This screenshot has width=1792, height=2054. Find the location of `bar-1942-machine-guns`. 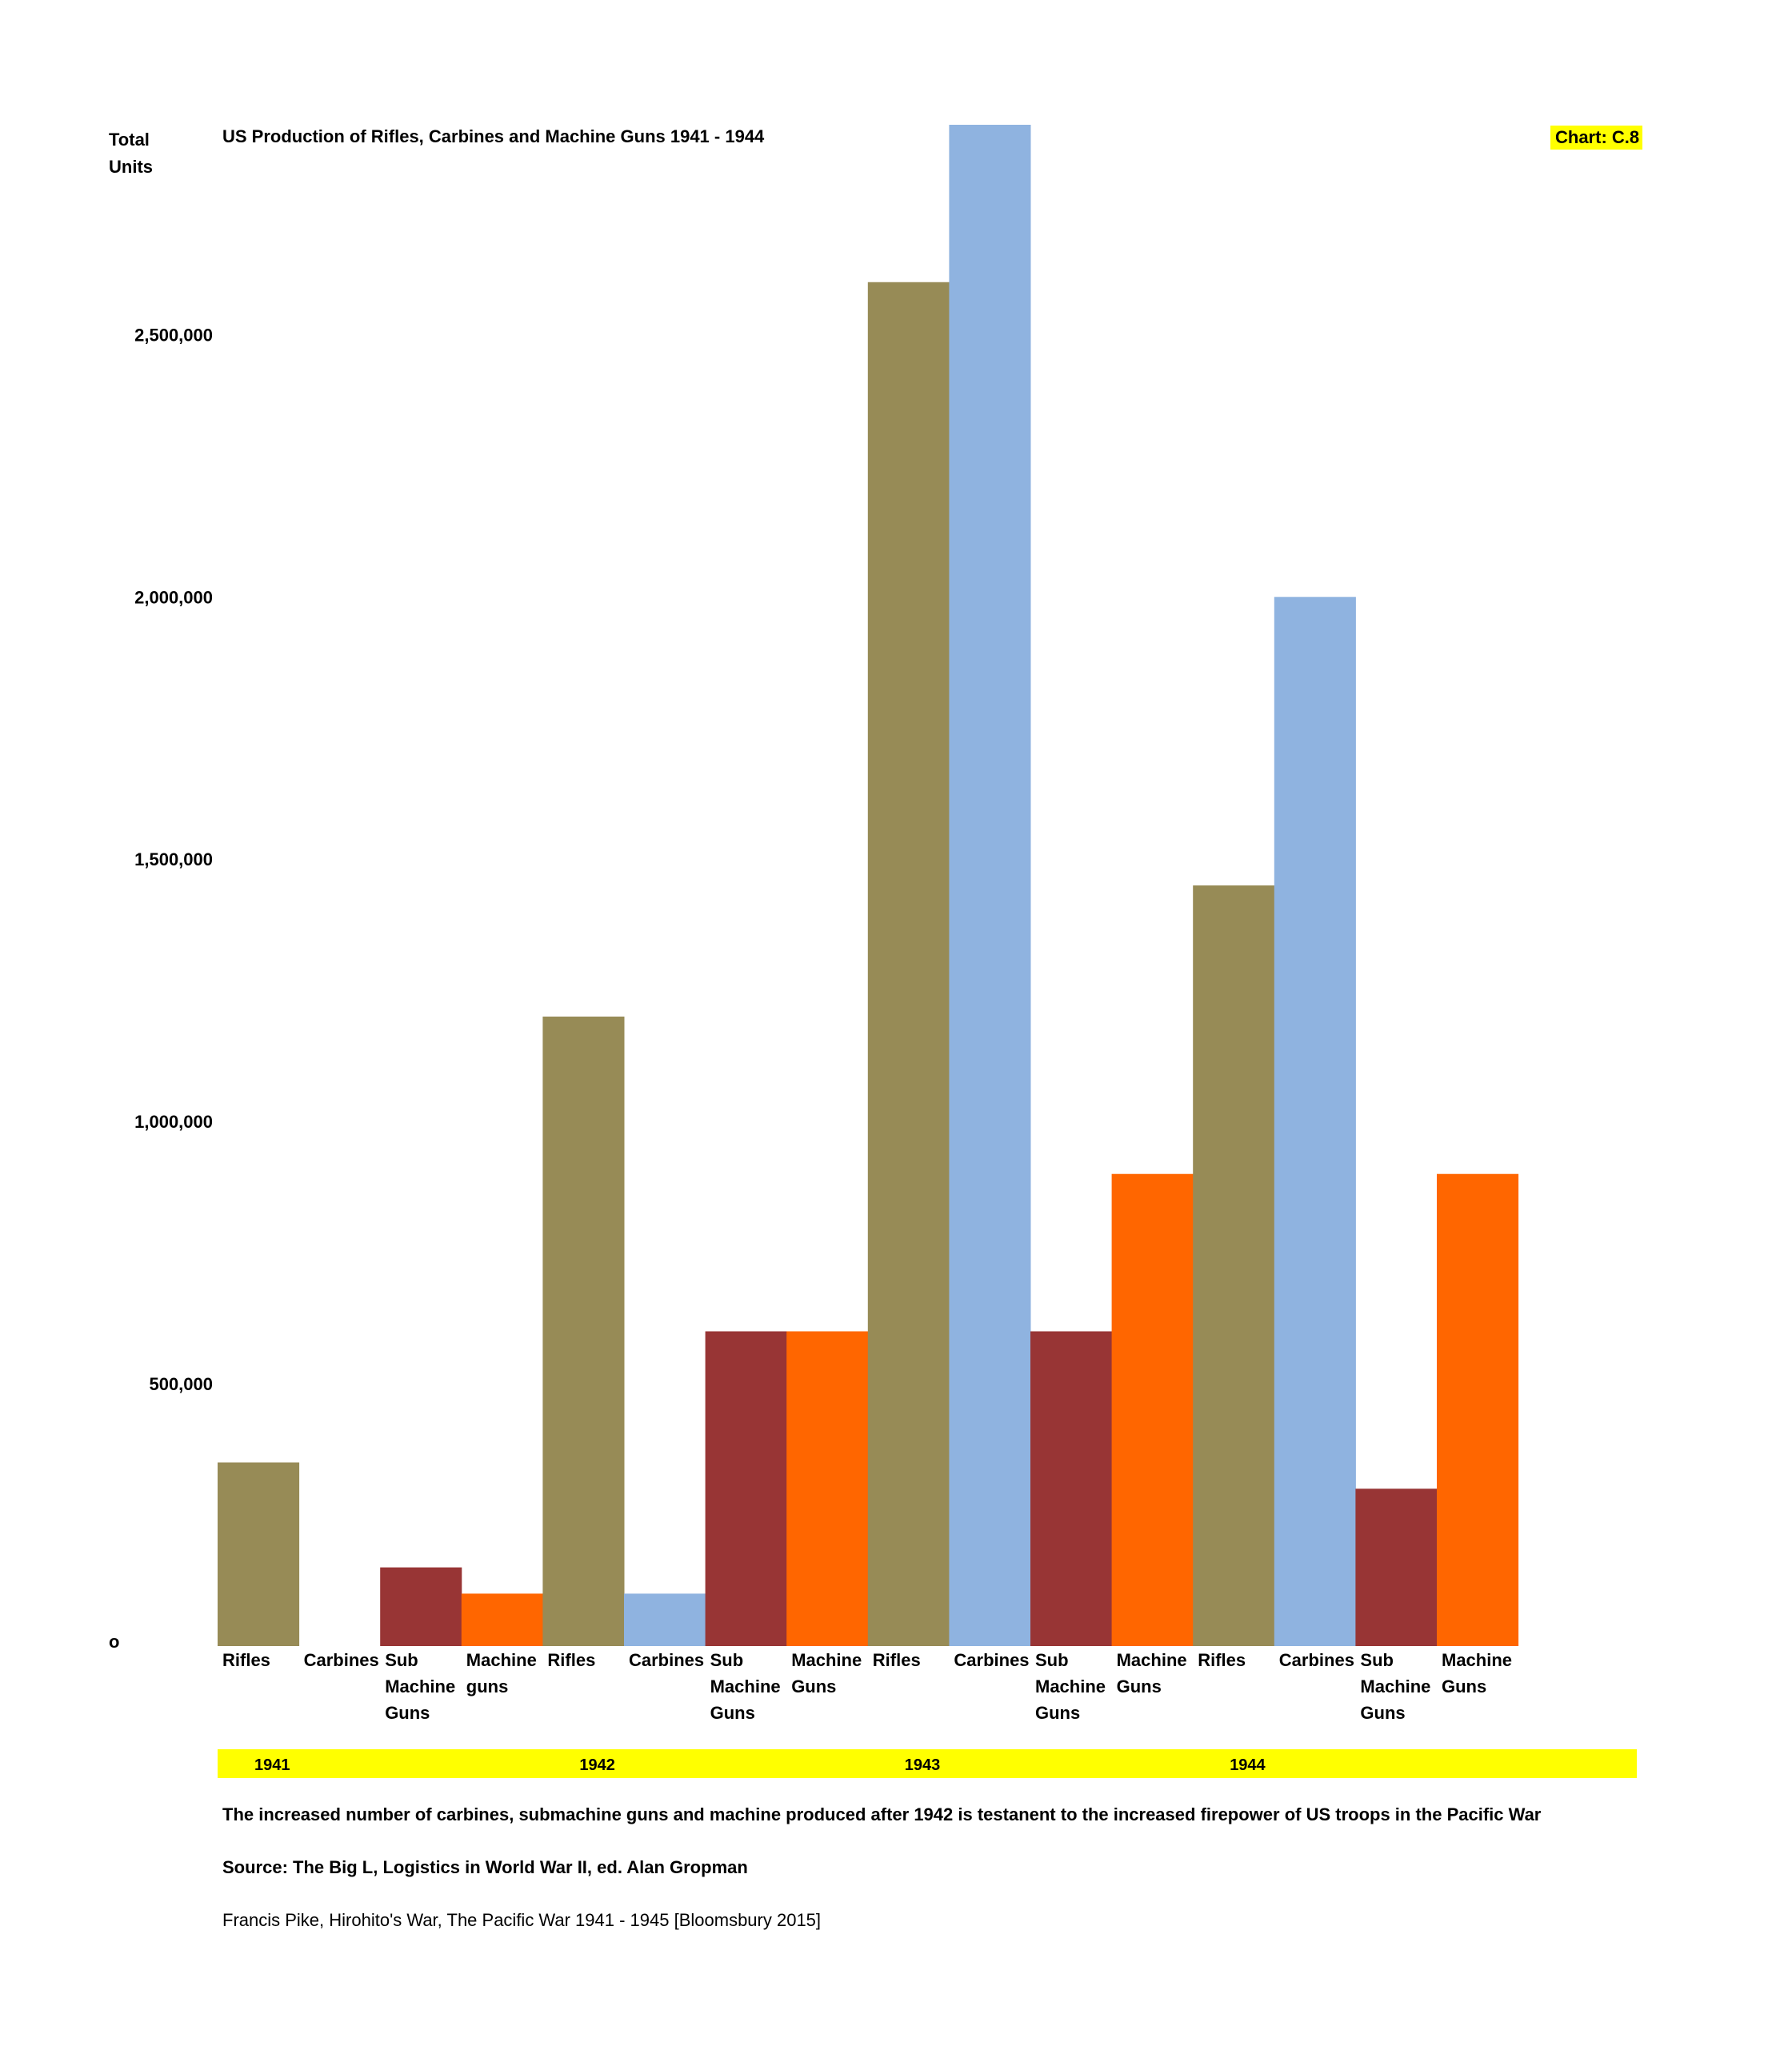

bar-1942-machine-guns is located at coordinates (827, 1488).